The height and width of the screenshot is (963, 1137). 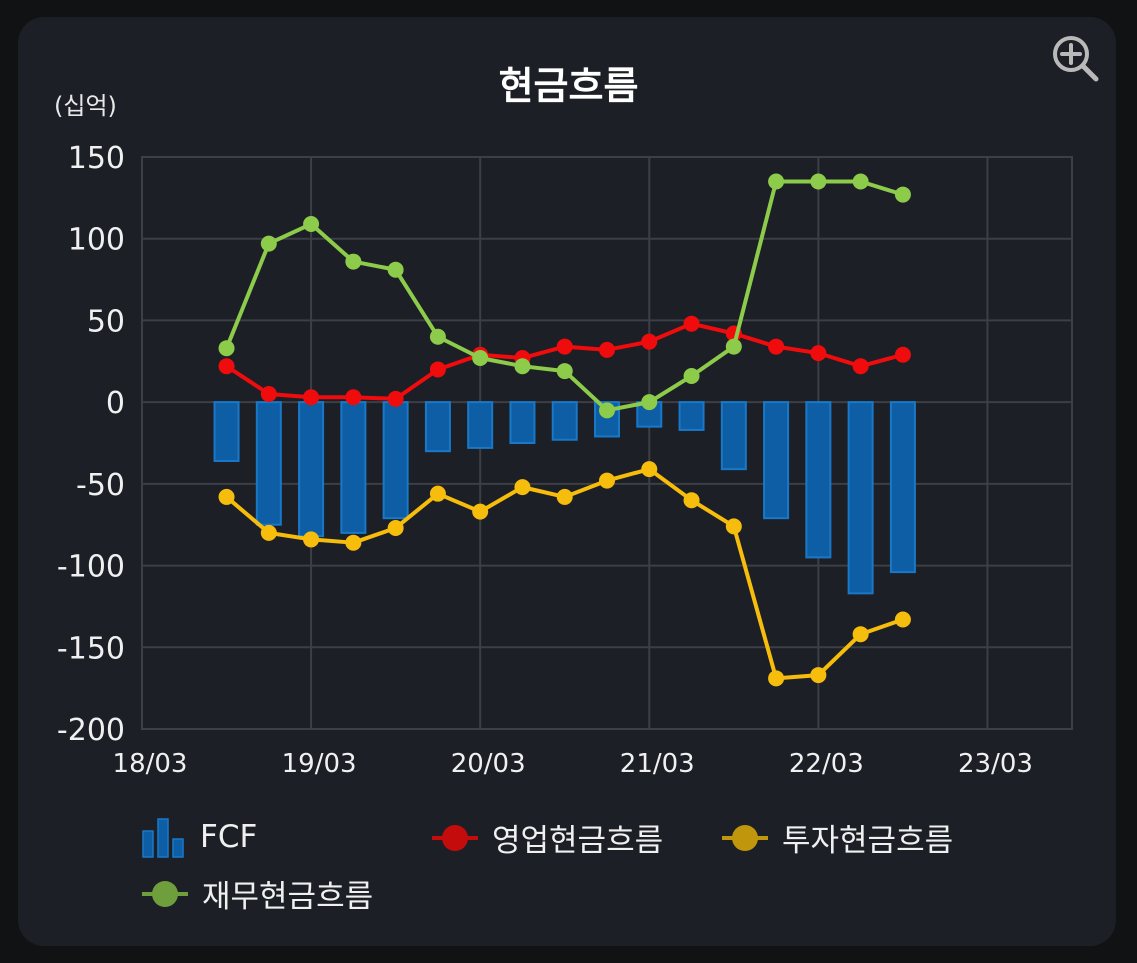 What do you see at coordinates (100, 485) in the screenshot?
I see `y-tick-label: -50` at bounding box center [100, 485].